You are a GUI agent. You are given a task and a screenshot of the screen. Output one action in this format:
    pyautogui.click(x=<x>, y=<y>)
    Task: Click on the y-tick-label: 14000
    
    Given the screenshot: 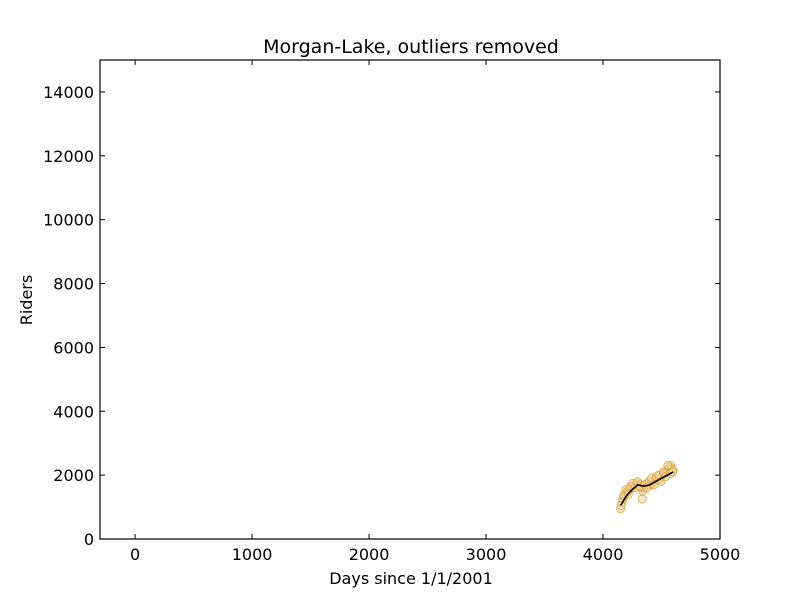 What is the action you would take?
    pyautogui.click(x=68, y=92)
    